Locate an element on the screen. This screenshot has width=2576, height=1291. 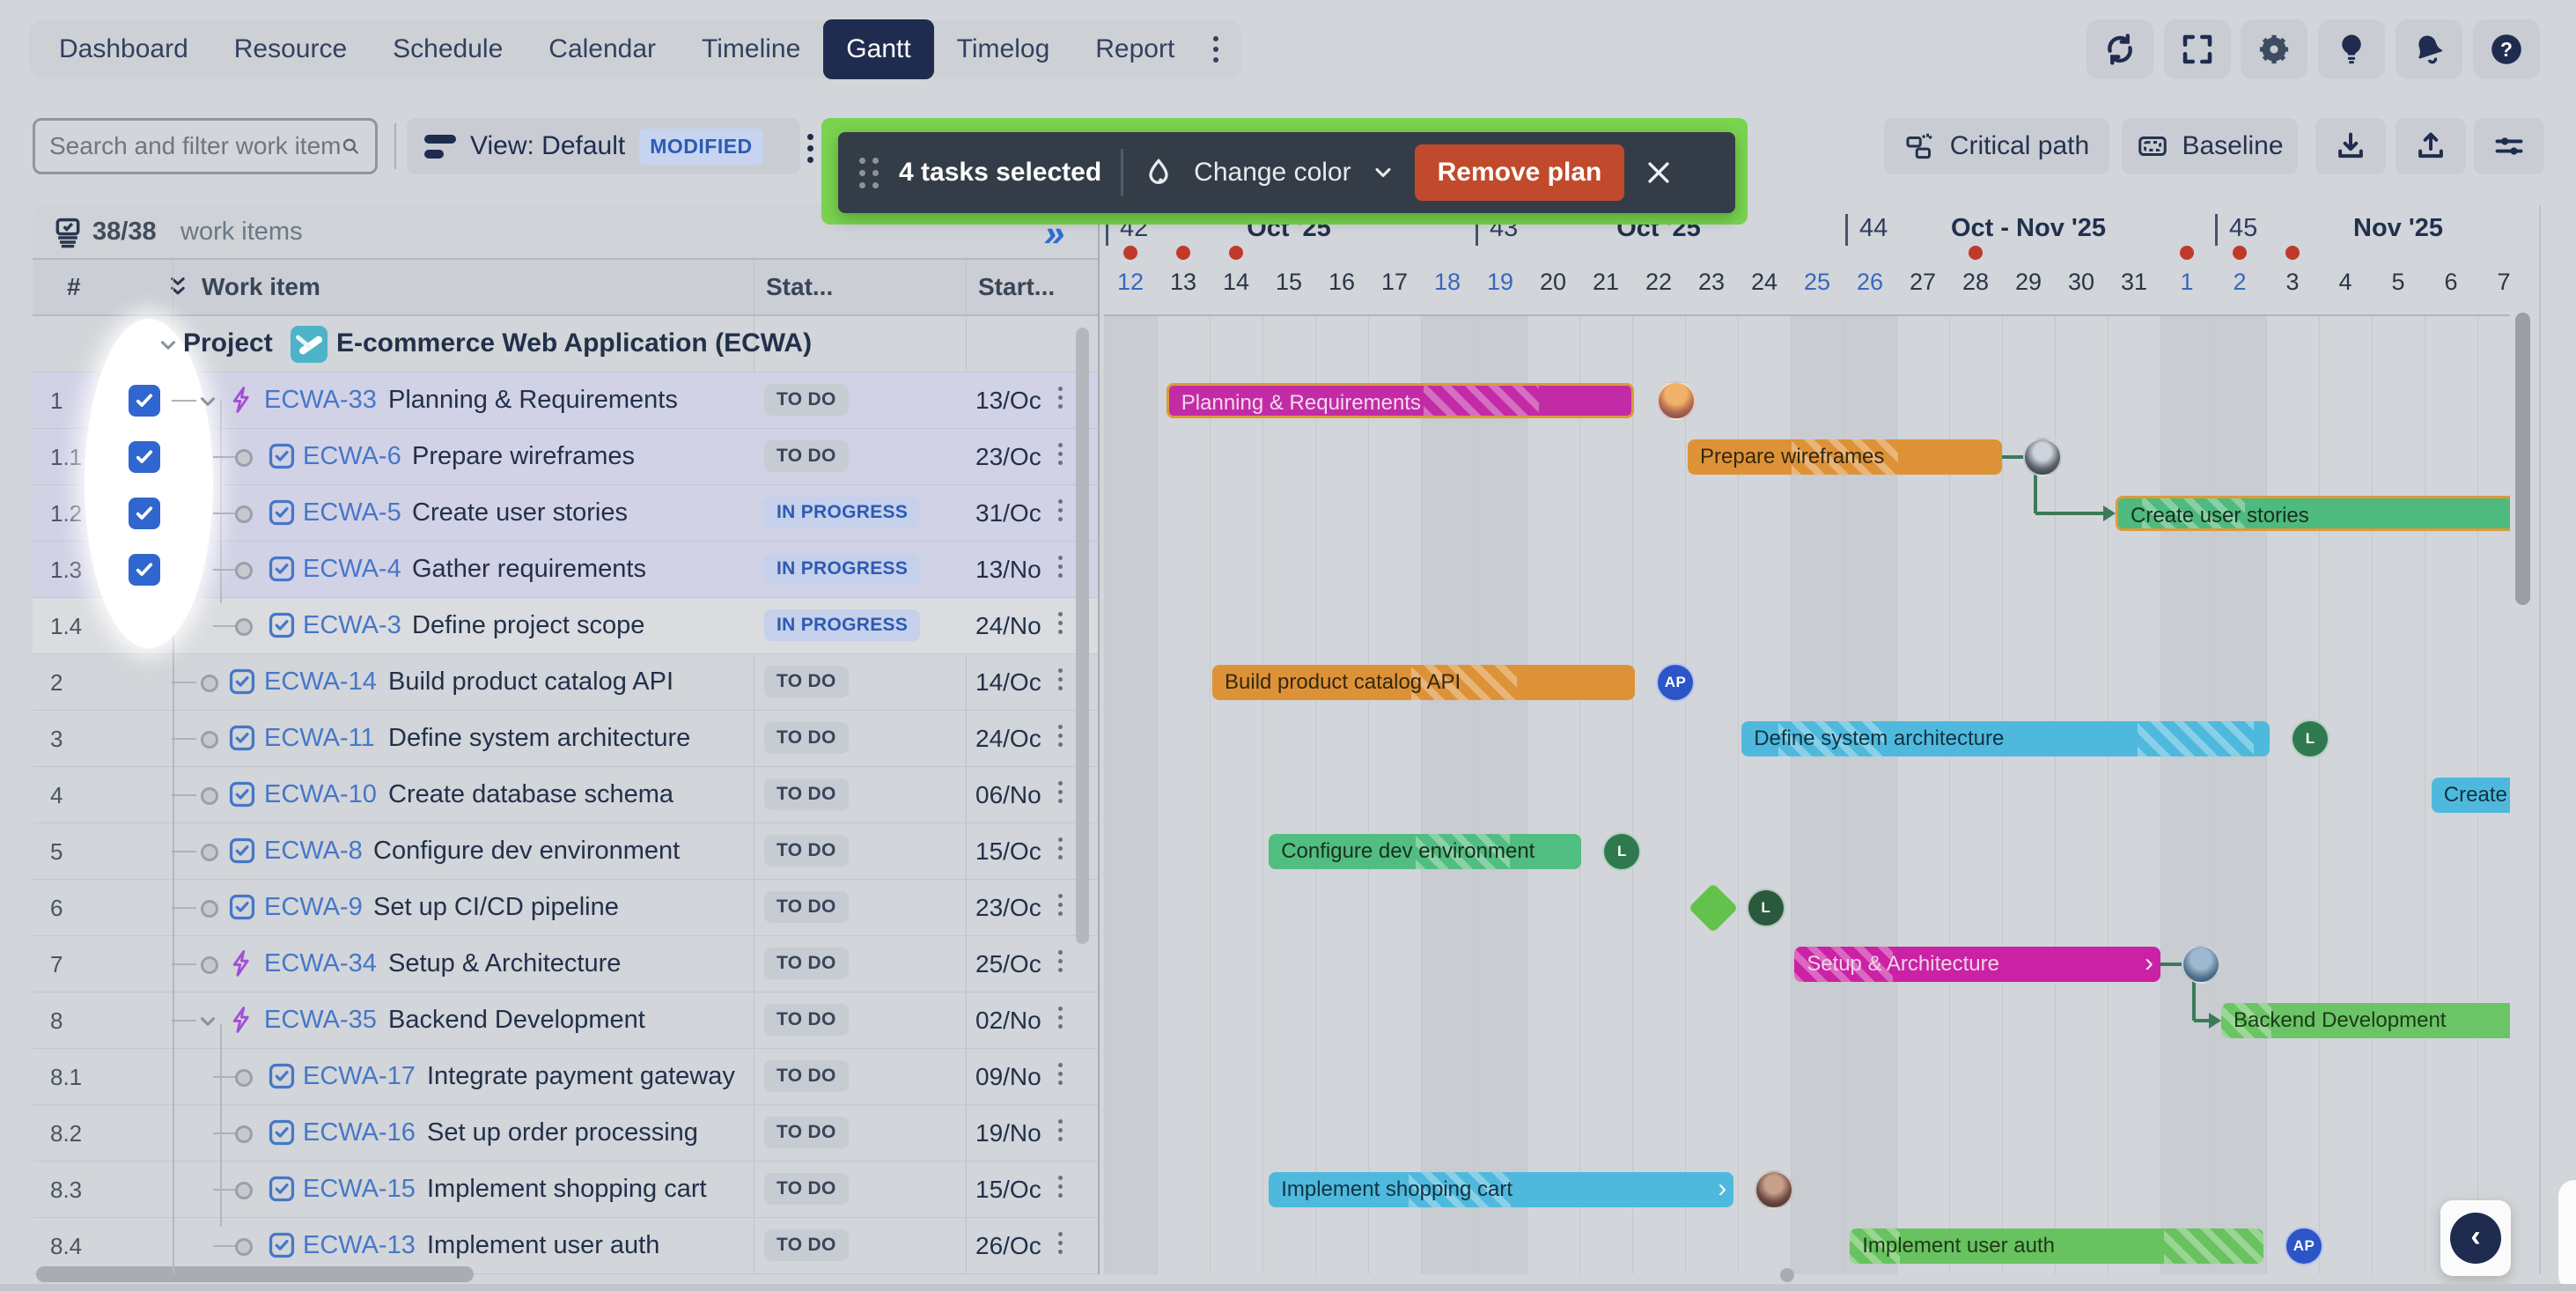
table-row: 6 ECWA-9 Set up CI/CD pipeline TO DO 23/Oc is located at coordinates (566, 908).